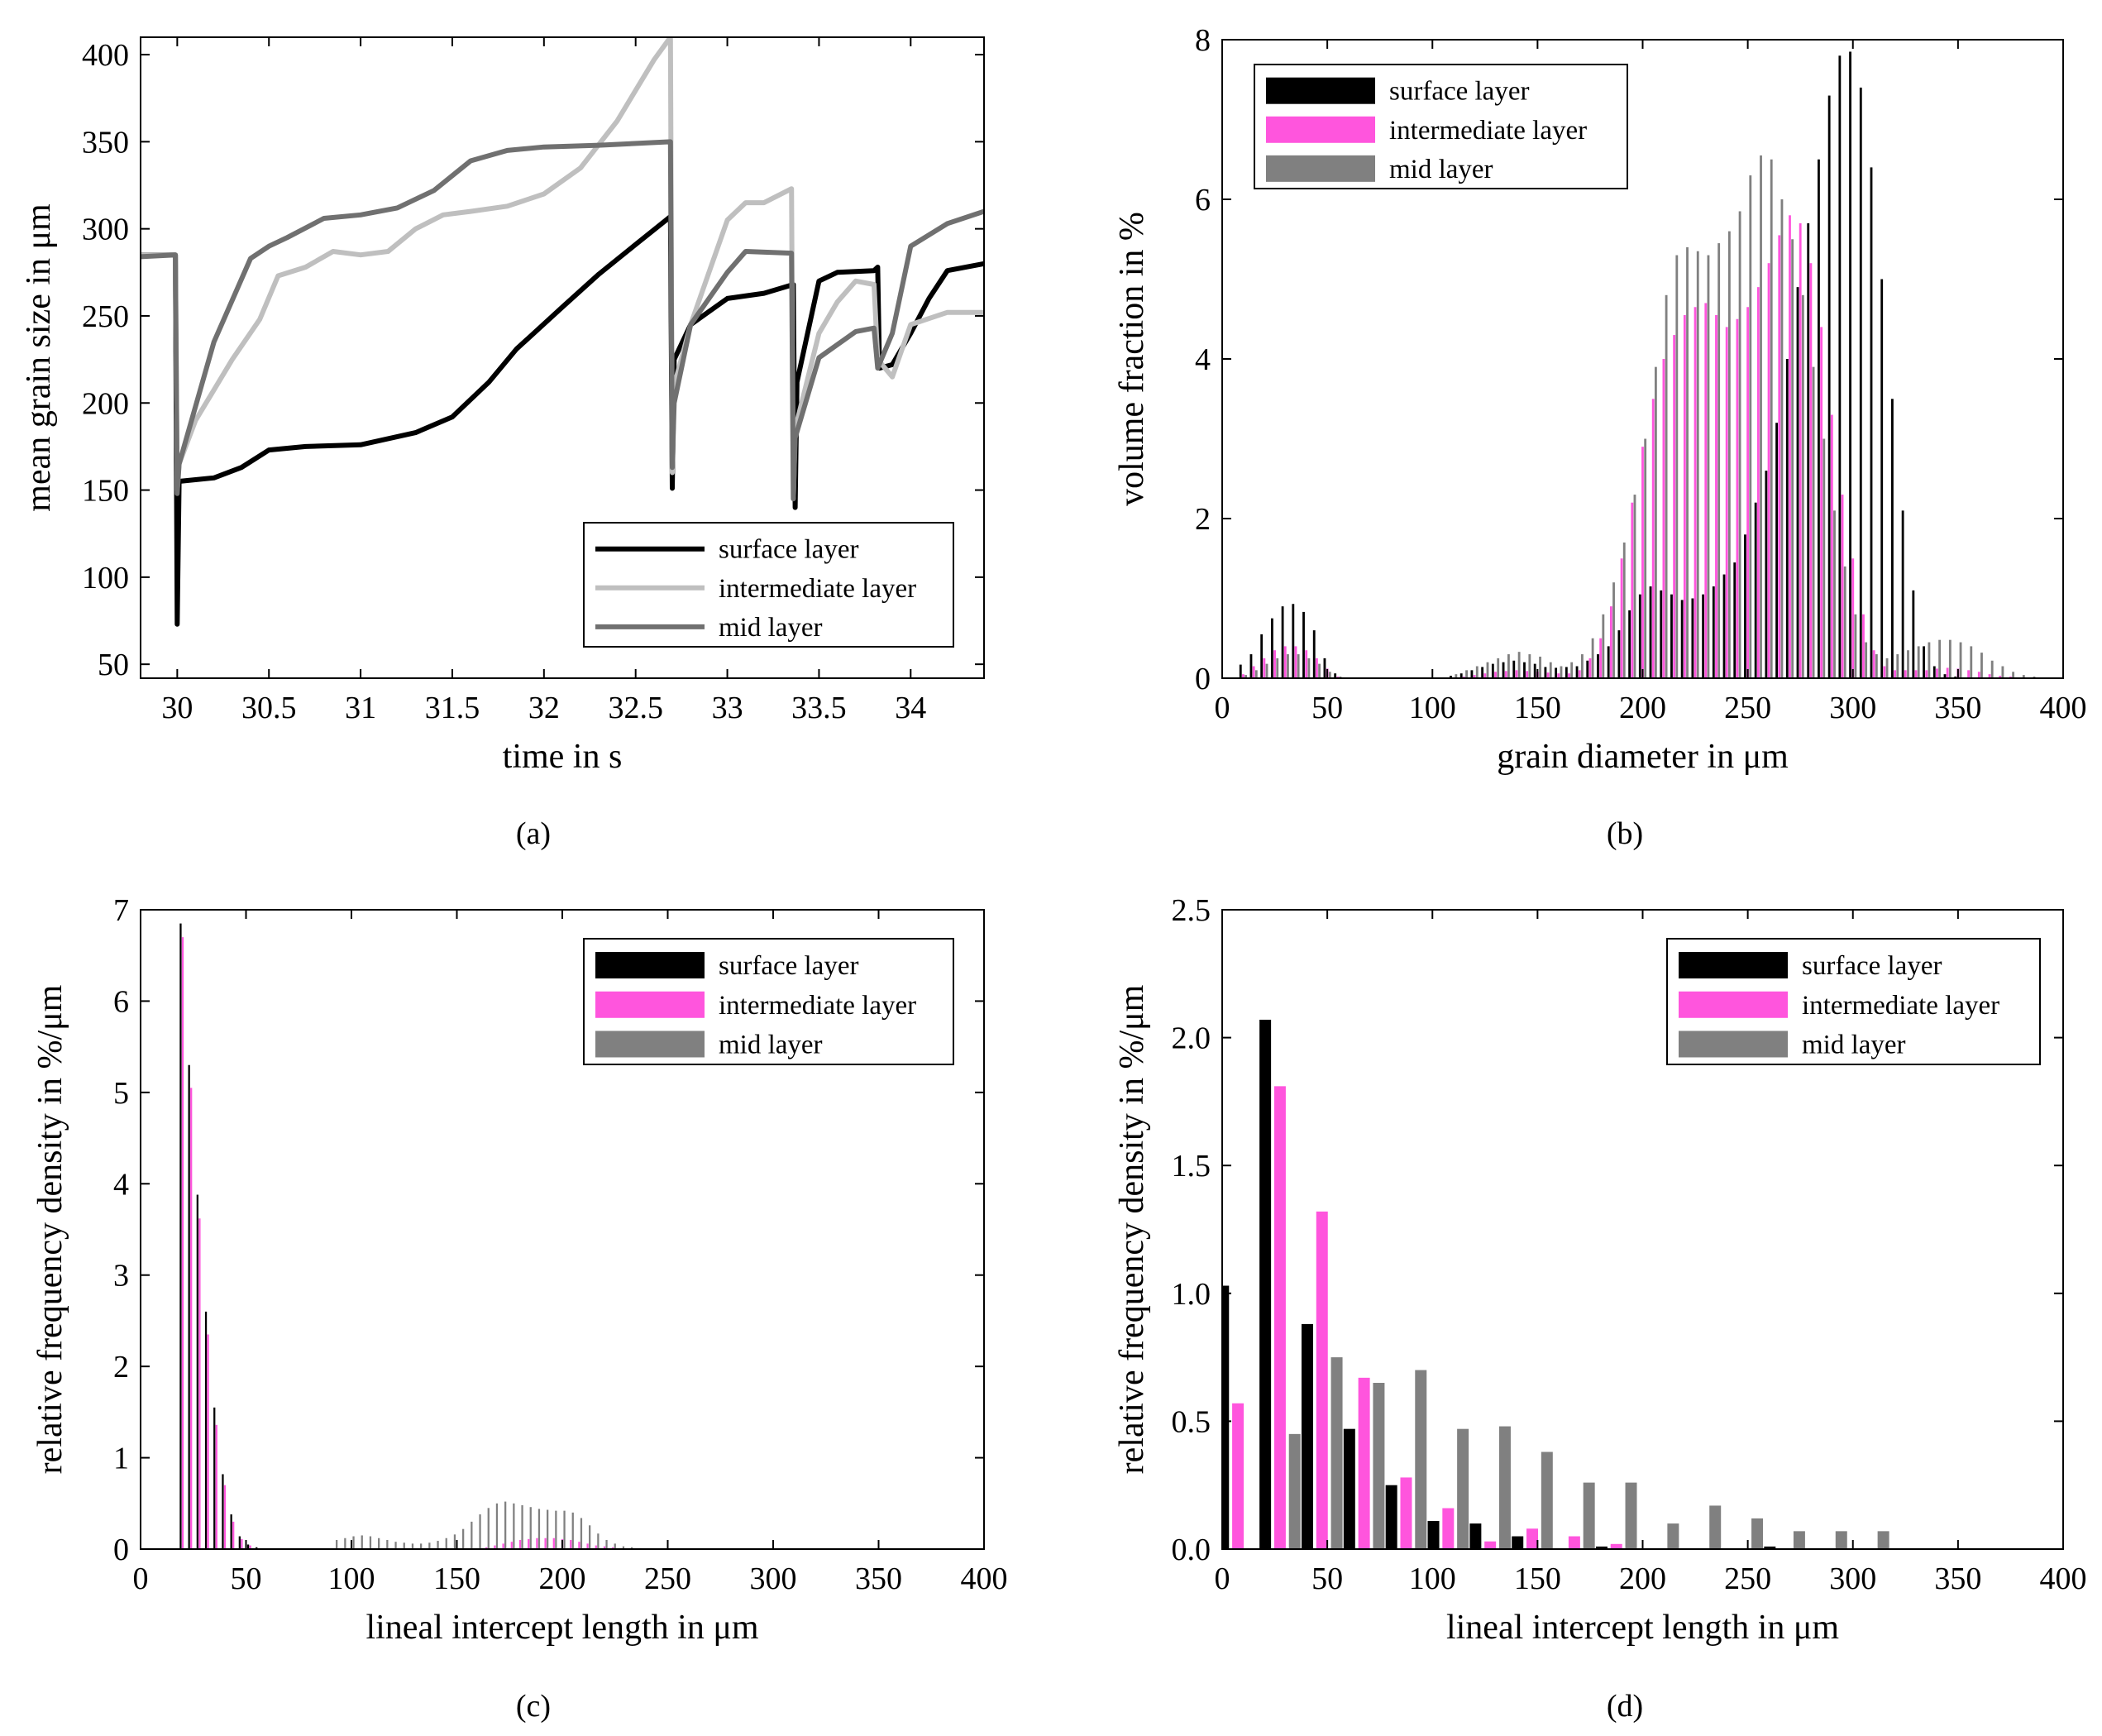 This screenshot has height=1736, width=2102. What do you see at coordinates (1958, 708) in the screenshot?
I see `x-tick-label: 350` at bounding box center [1958, 708].